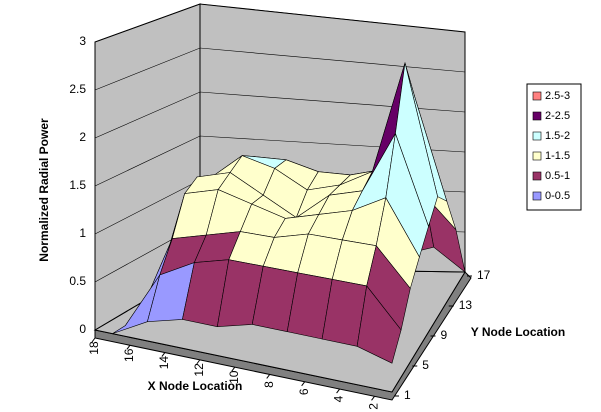  What do you see at coordinates (554, 147) in the screenshot?
I see `legend-box` at bounding box center [554, 147].